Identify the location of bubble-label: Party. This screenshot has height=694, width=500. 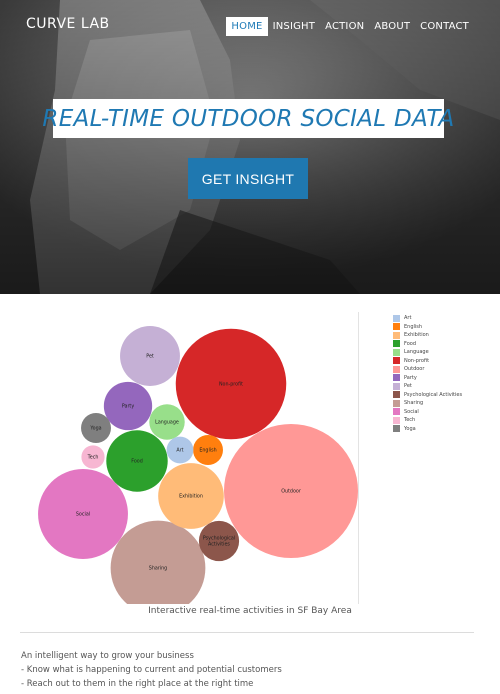
(128, 407).